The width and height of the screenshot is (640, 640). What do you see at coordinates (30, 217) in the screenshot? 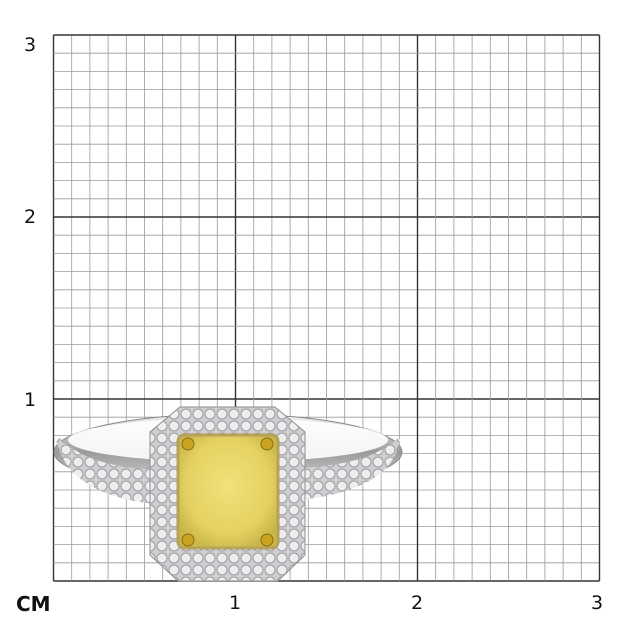
I see `y-tick-2: 2` at bounding box center [30, 217].